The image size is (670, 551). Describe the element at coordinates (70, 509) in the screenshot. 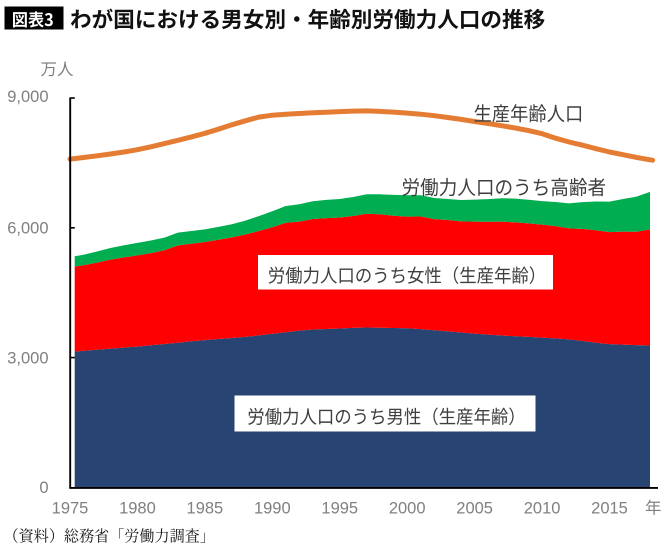

I see `svg-text: 1975` at that location.